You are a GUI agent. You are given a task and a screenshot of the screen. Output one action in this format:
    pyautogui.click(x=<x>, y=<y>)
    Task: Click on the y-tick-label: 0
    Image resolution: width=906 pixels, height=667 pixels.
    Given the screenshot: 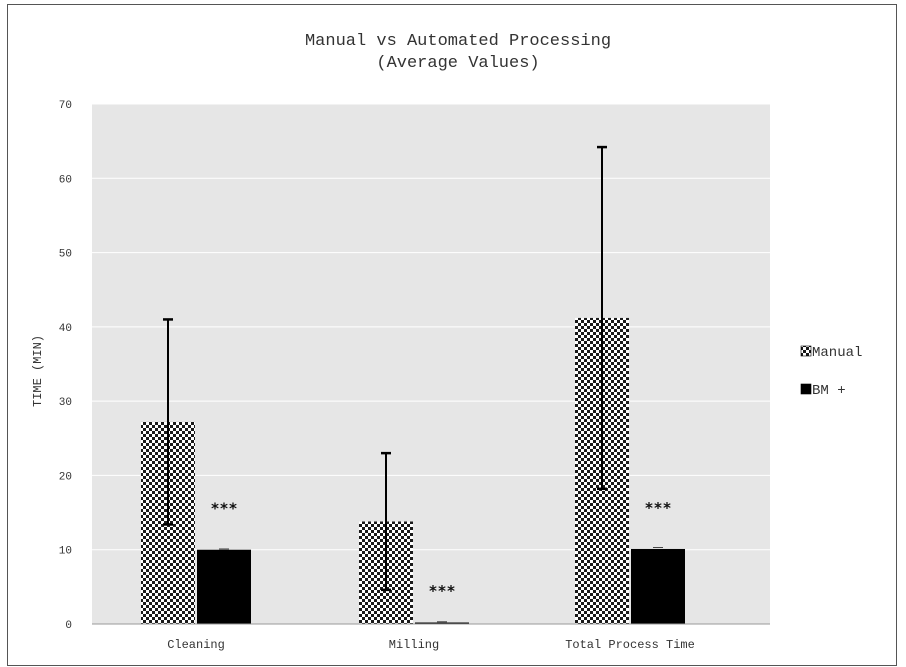 What is the action you would take?
    pyautogui.click(x=68, y=626)
    